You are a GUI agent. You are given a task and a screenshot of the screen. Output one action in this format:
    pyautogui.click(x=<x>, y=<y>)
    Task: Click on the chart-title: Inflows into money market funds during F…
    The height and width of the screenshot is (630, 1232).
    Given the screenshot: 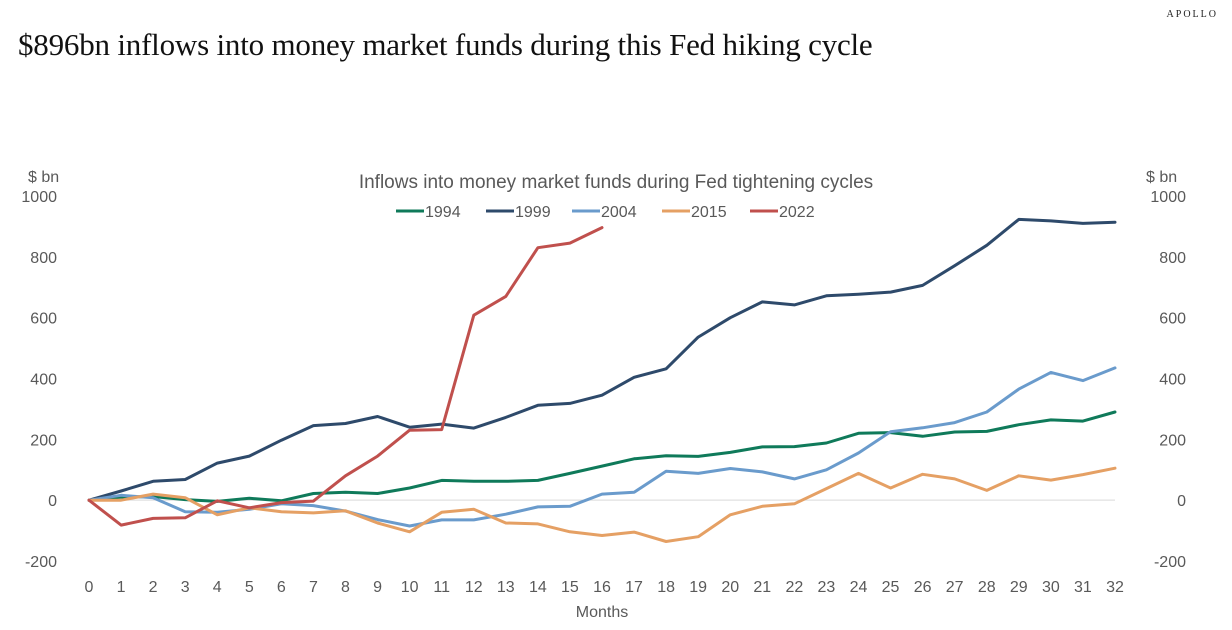 What is the action you would take?
    pyautogui.click(x=616, y=182)
    